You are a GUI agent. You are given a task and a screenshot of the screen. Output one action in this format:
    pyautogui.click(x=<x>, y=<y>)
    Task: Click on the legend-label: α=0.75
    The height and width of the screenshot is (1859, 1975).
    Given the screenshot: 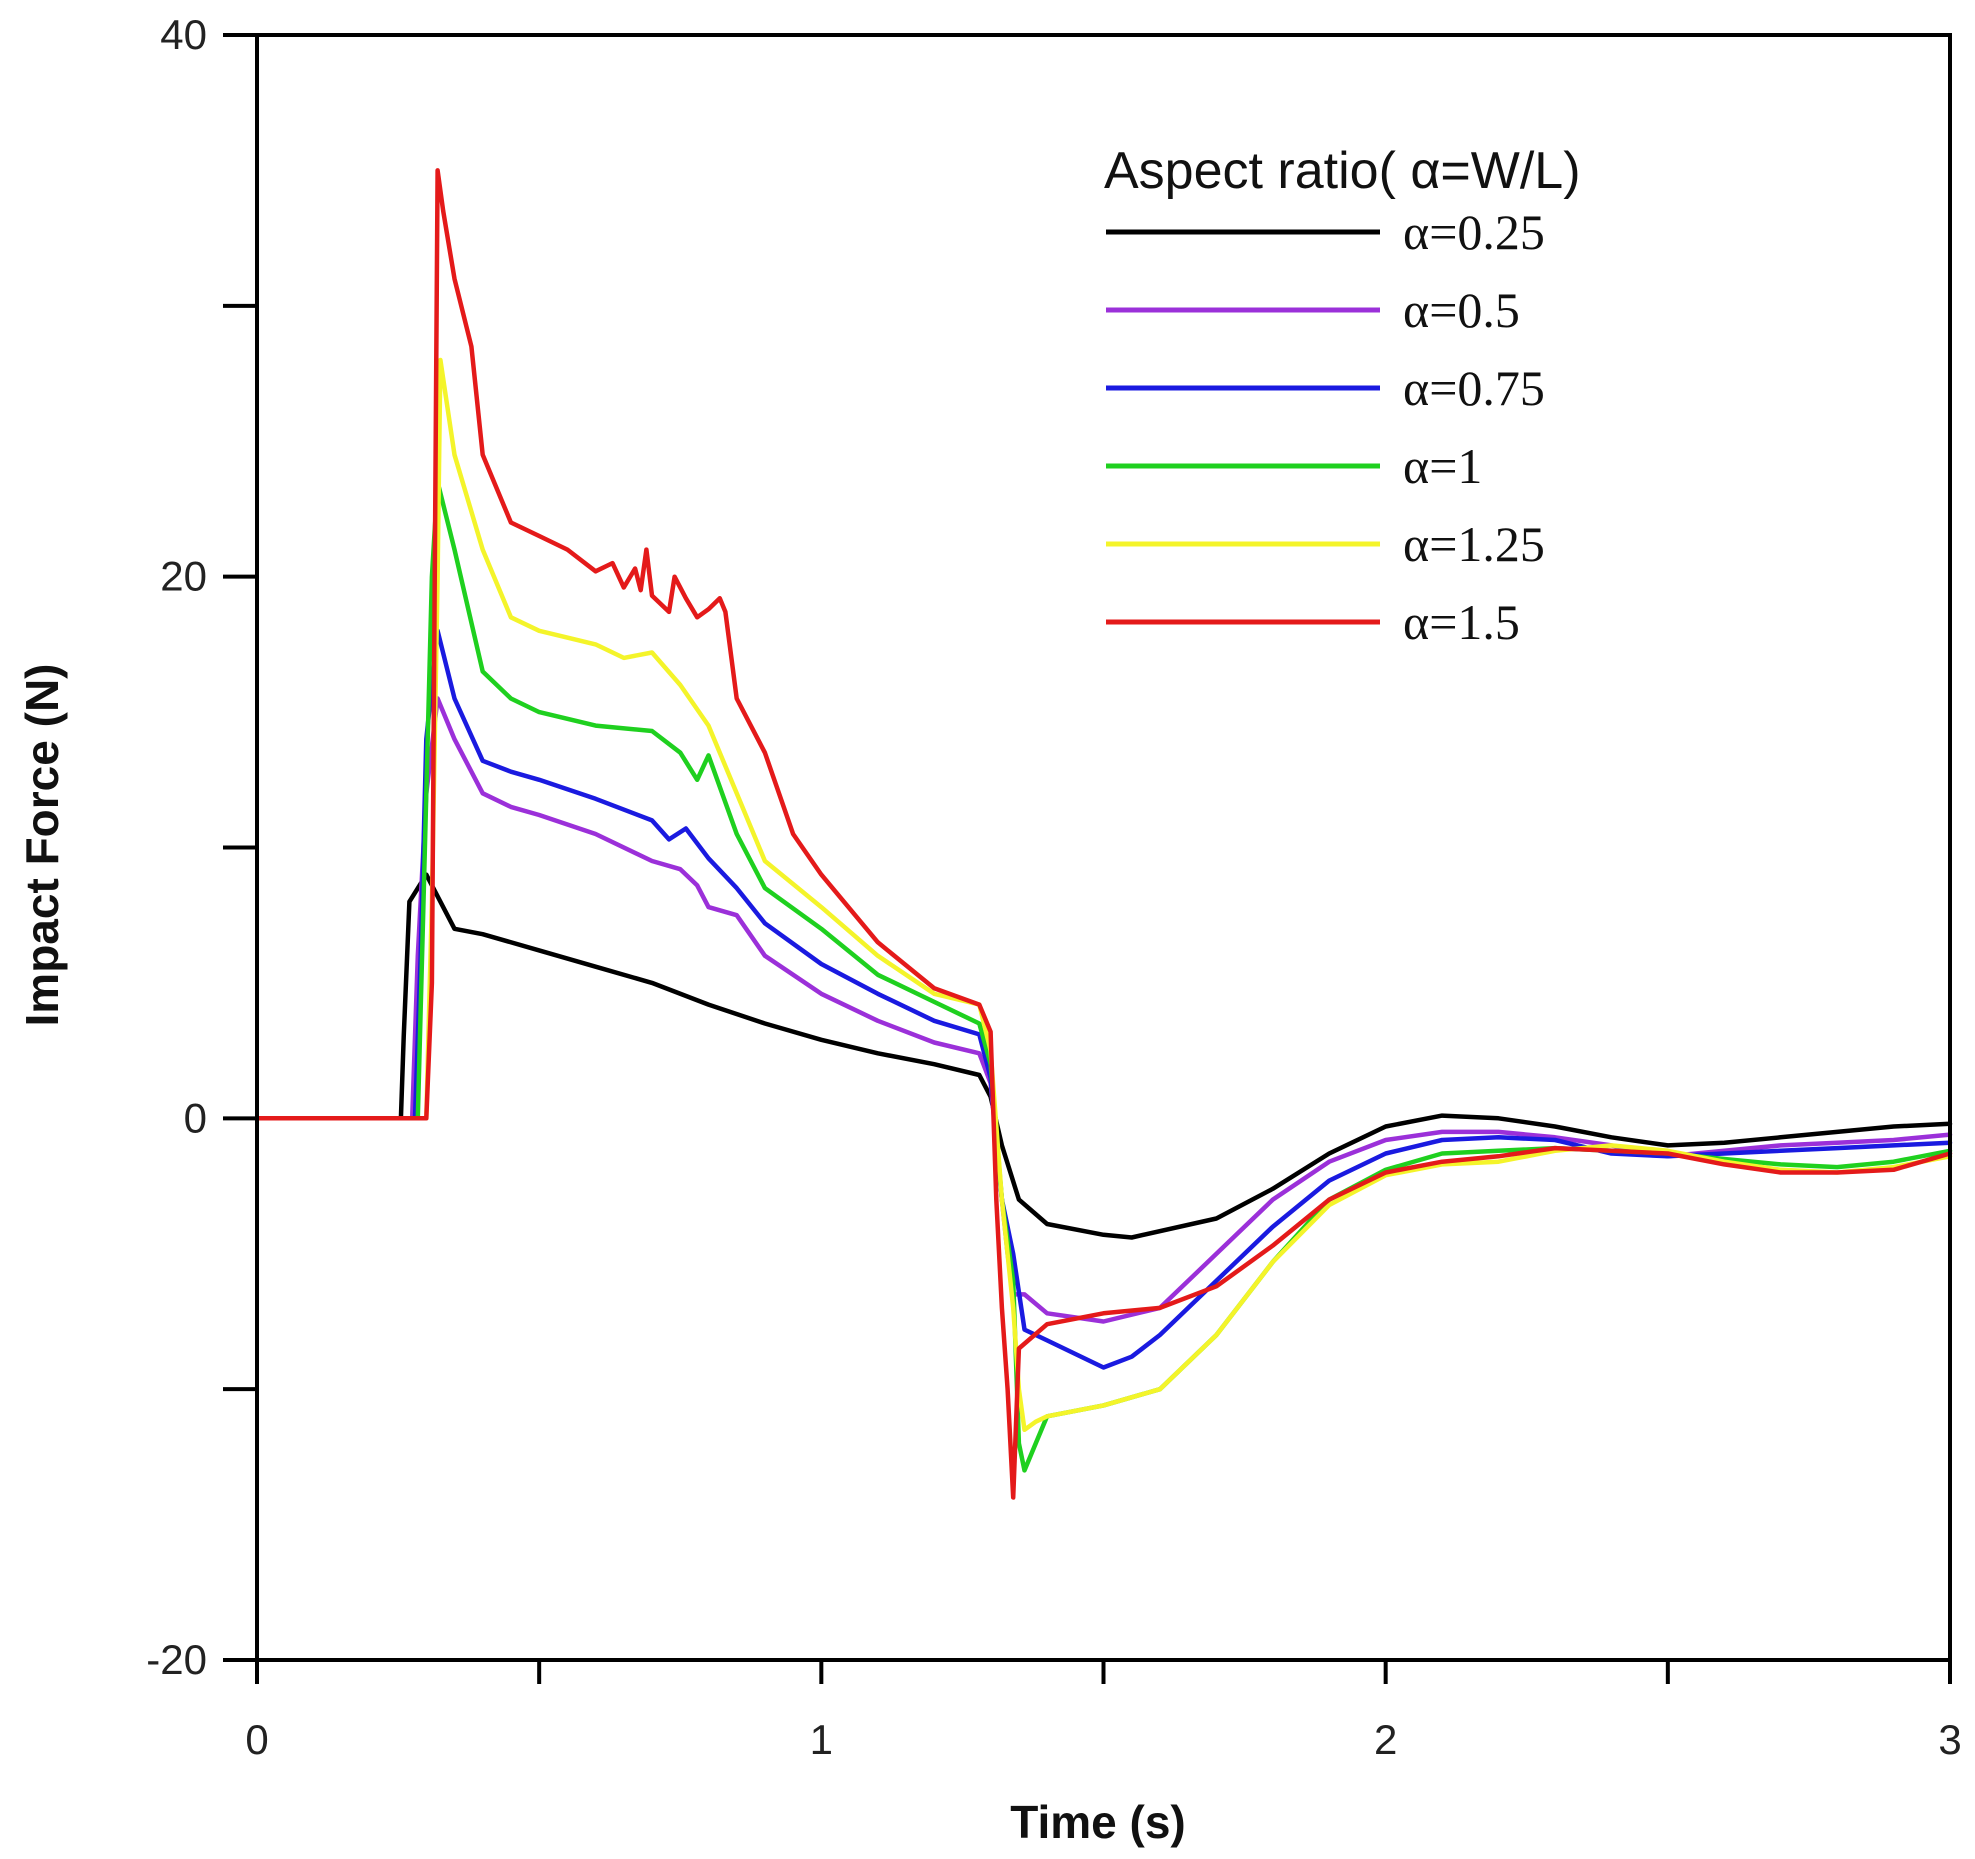 What is the action you would take?
    pyautogui.click(x=1474, y=388)
    